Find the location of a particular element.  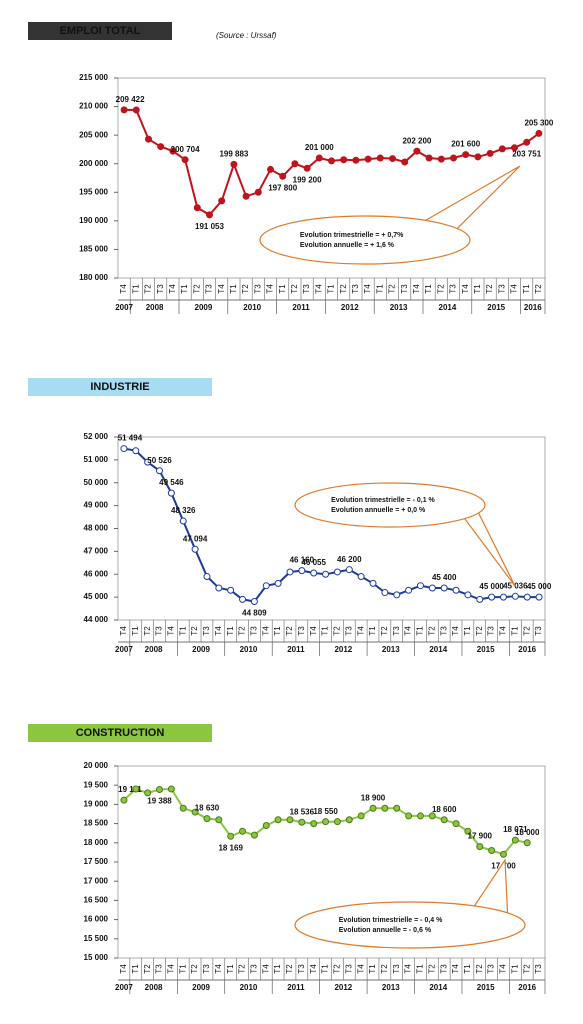

value-label: 19 388 is located at coordinates (159, 801).